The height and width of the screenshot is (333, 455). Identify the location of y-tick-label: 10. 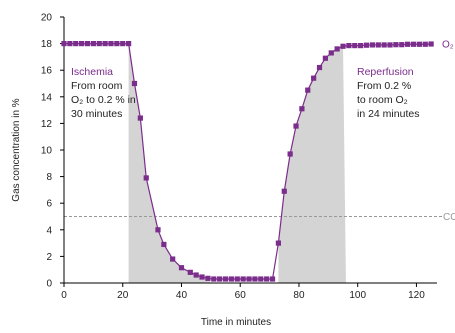
(47, 151).